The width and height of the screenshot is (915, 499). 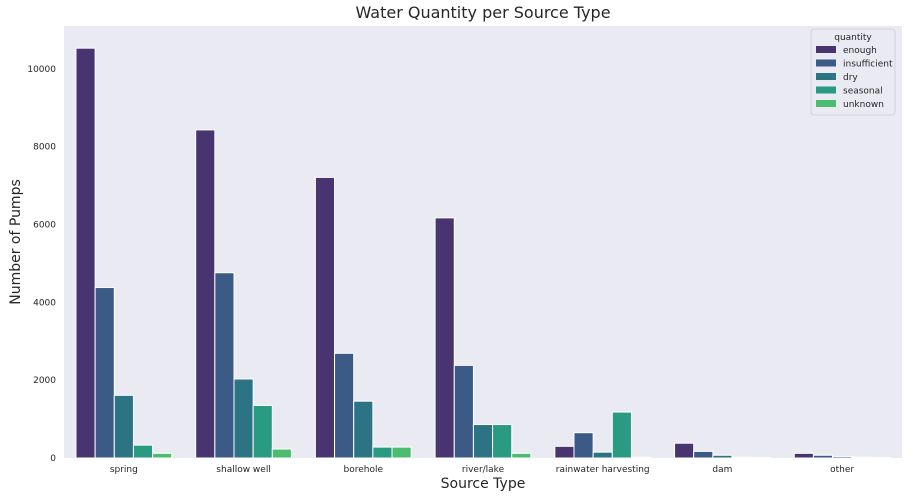 I want to click on y-tick-label: 2000, so click(x=44, y=381).